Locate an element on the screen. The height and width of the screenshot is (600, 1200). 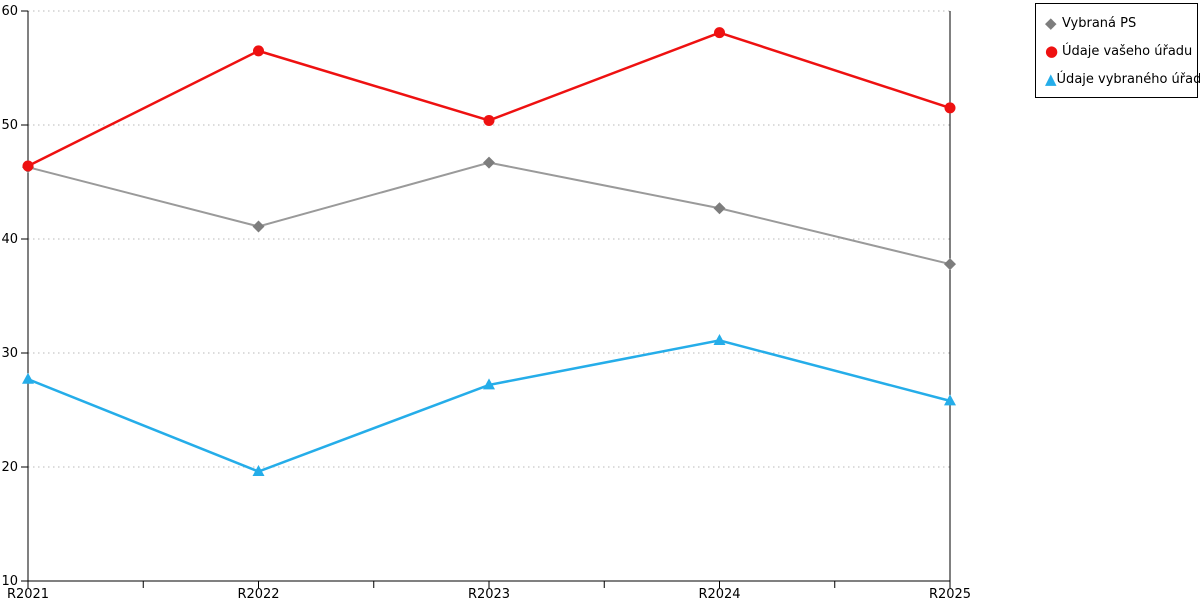
x-tick-label: R2023 is located at coordinates (489, 593).